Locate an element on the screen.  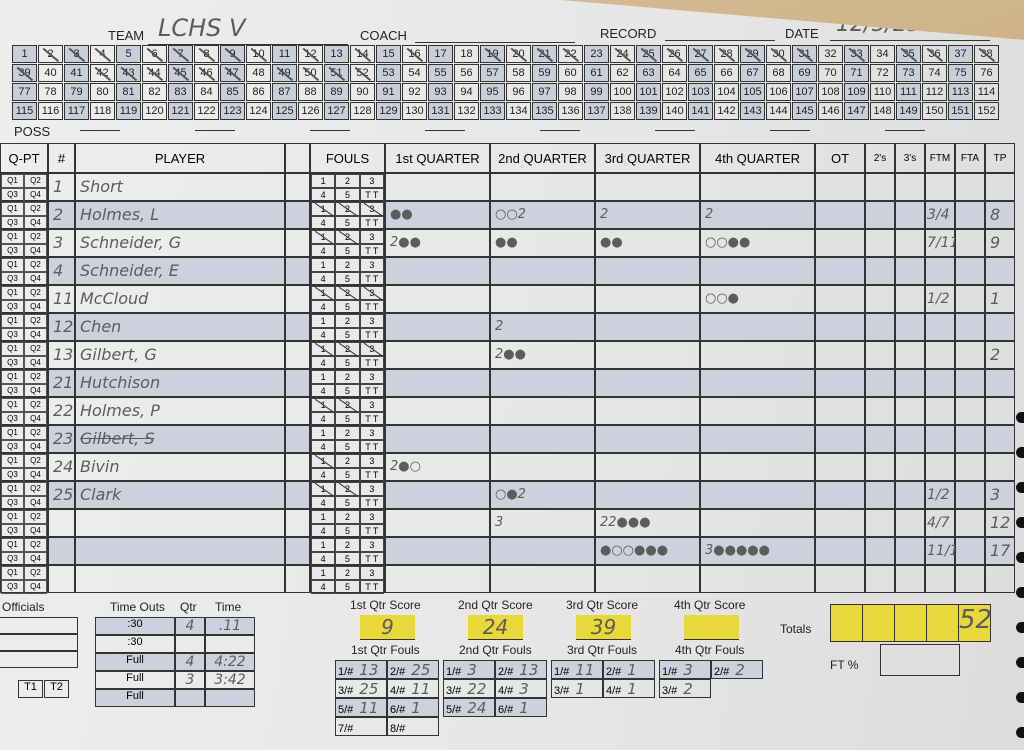
total-box is located at coordinates (910, 623).